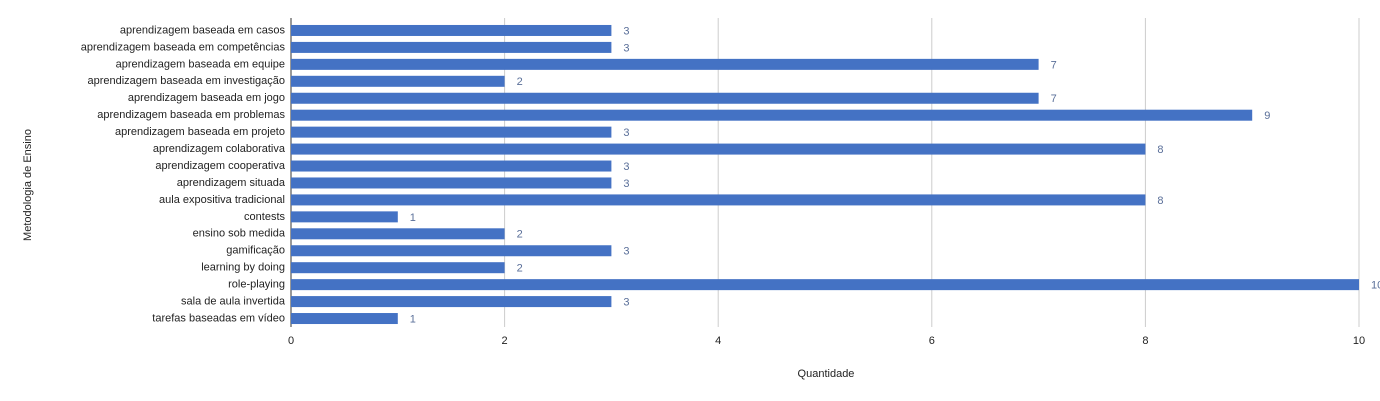 This screenshot has width=1380, height=401. What do you see at coordinates (233, 301) in the screenshot?
I see `y-tick-label: sala de aula invertida` at bounding box center [233, 301].